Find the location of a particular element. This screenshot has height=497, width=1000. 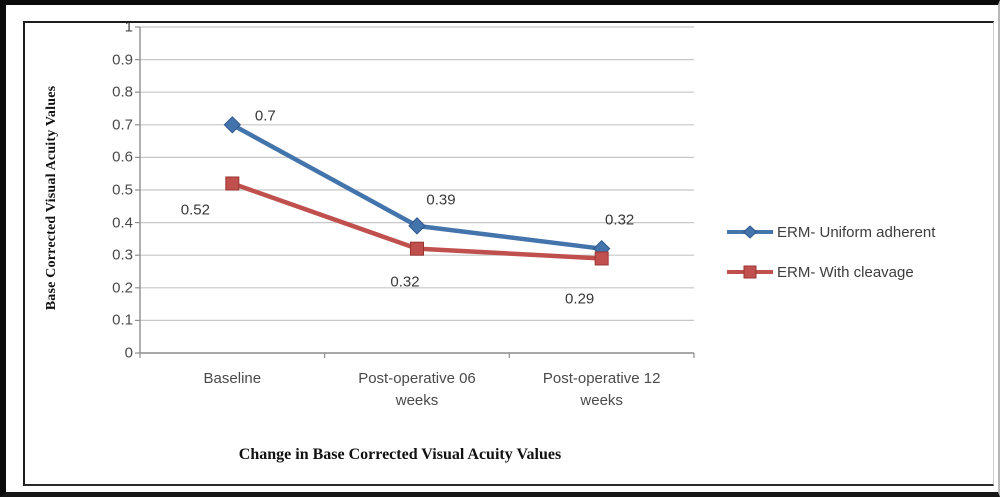

y-tick-label: 1 is located at coordinates (128, 27).